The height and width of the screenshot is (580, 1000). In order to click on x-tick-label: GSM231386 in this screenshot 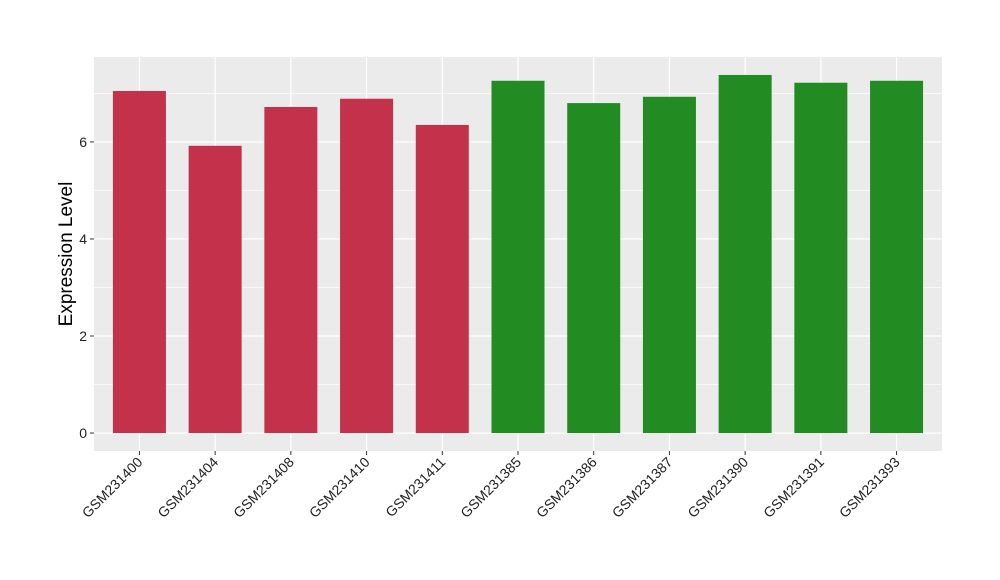, I will do `click(566, 487)`.